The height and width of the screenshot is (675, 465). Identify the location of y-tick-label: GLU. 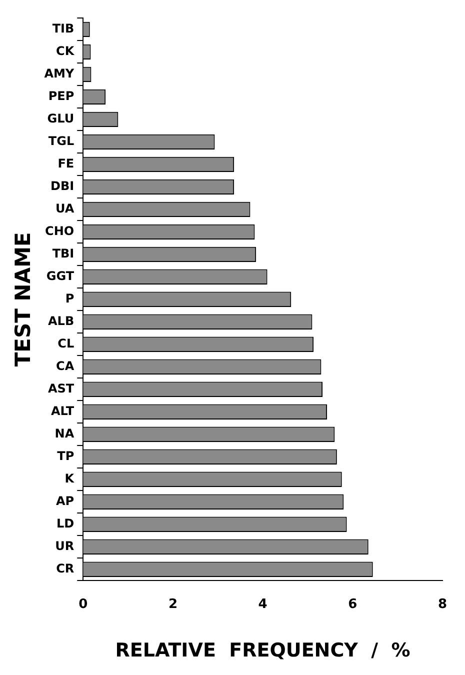
(60, 119).